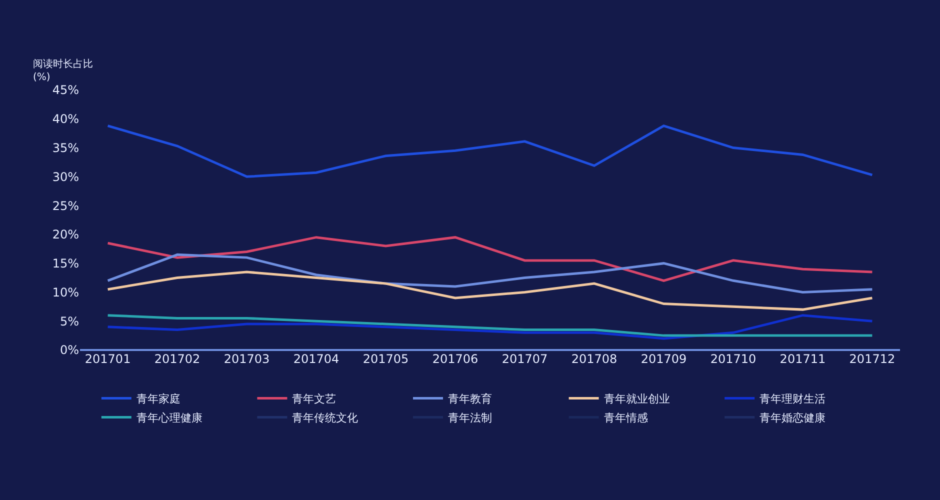  Describe the element at coordinates (525, 359) in the screenshot. I see `x-tick-label: 201707` at that location.